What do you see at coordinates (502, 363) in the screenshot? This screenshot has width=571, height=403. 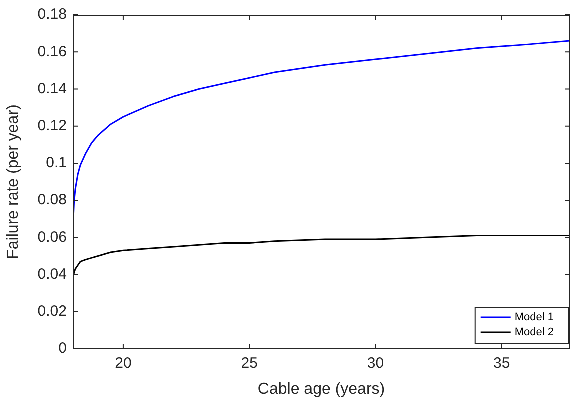 I see `x-tick-label: 35` at bounding box center [502, 363].